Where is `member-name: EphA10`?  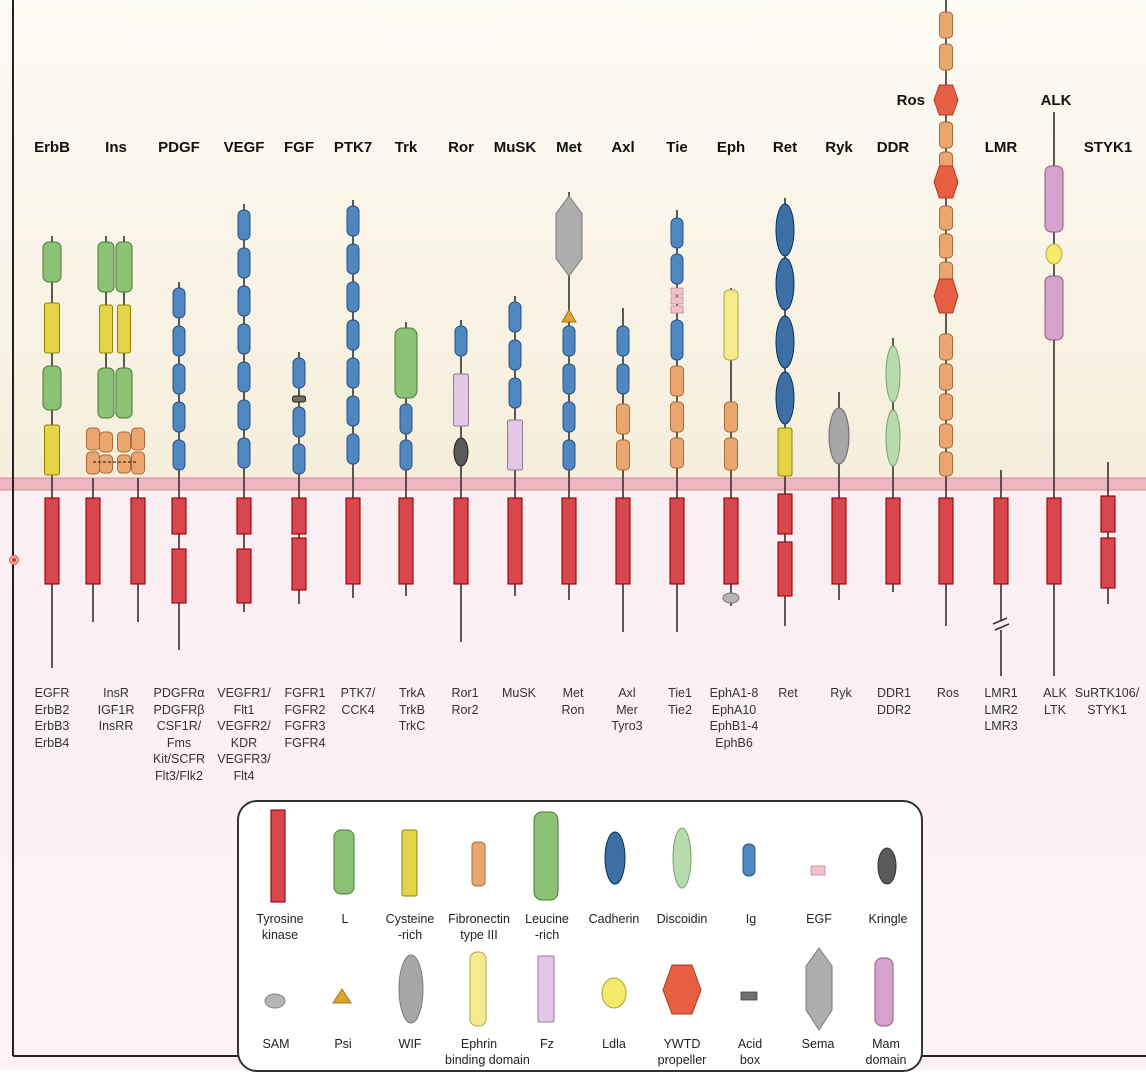 member-name: EphA10 is located at coordinates (734, 709).